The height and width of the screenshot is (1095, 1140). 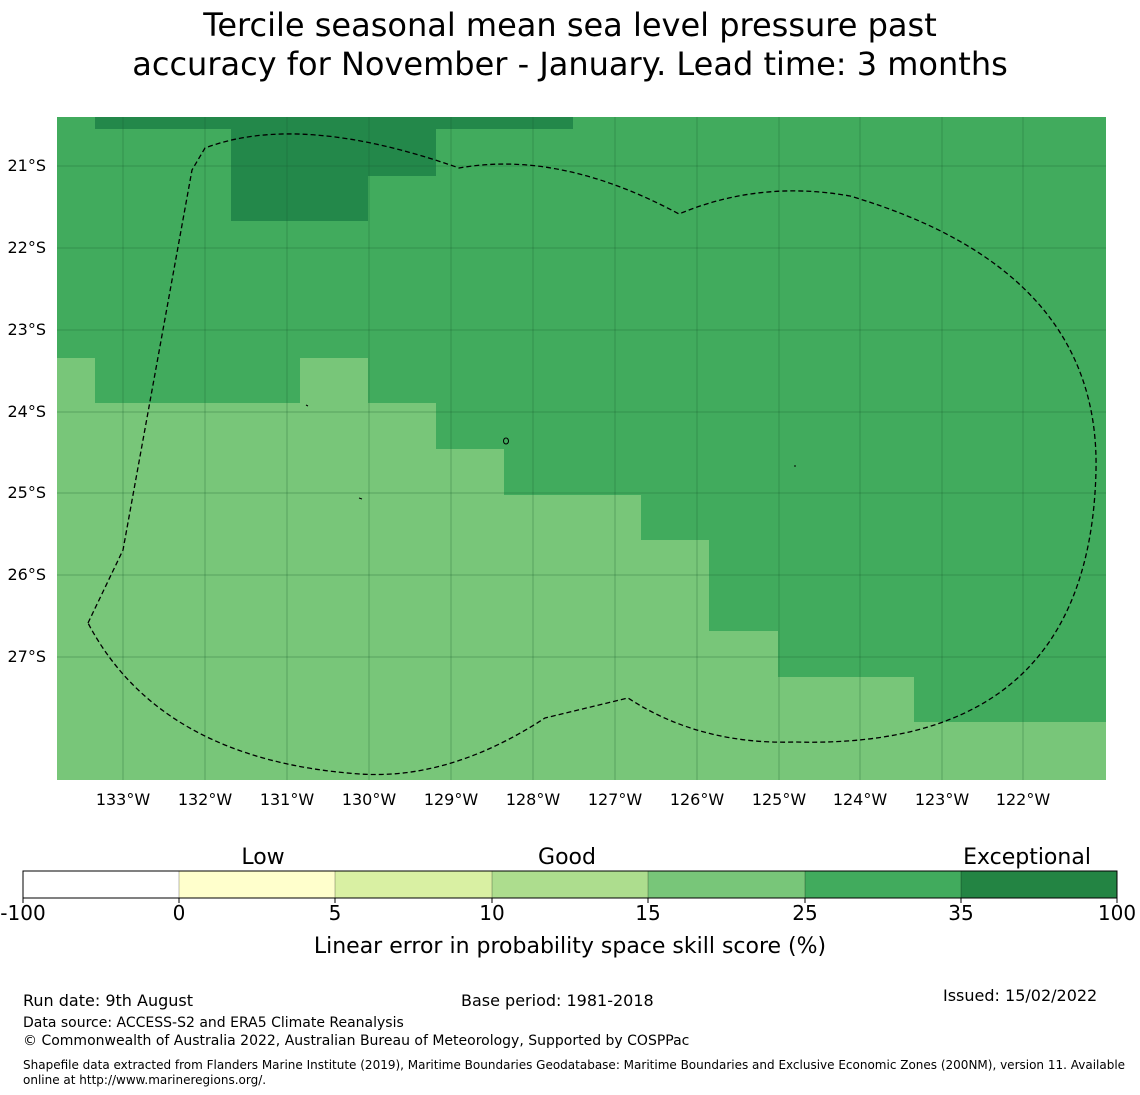 What do you see at coordinates (123, 799) in the screenshot?
I see `lon-label: 133°W` at bounding box center [123, 799].